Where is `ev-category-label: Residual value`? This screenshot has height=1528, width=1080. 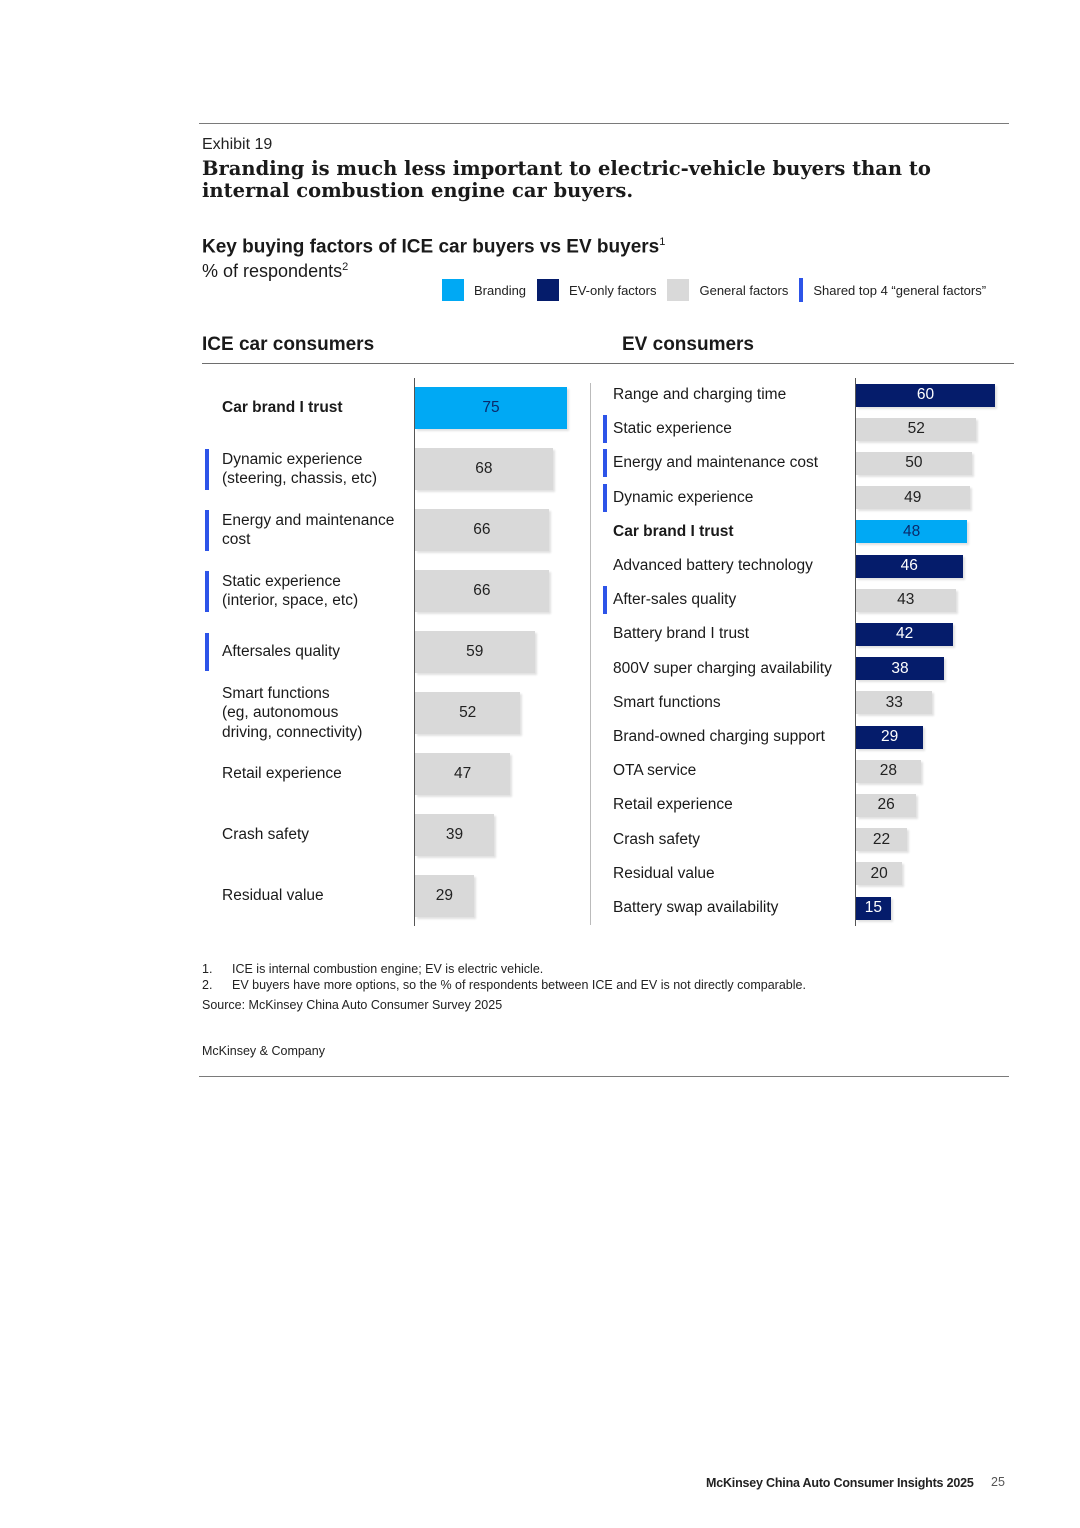 ev-category-label: Residual value is located at coordinates (664, 873).